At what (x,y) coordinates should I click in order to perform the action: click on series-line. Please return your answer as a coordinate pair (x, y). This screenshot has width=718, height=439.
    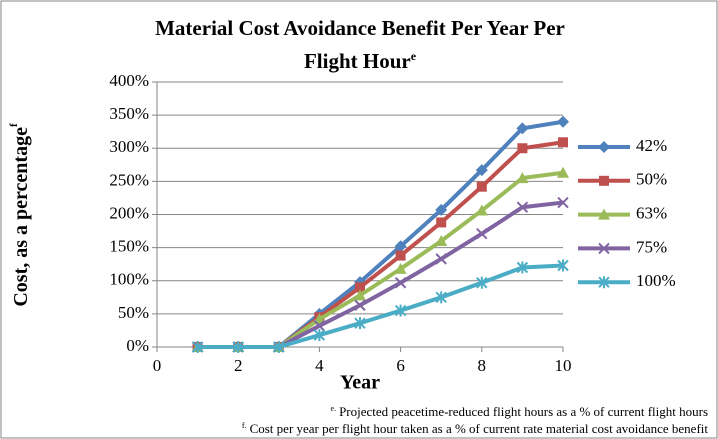
    Looking at the image, I should click on (380, 306).